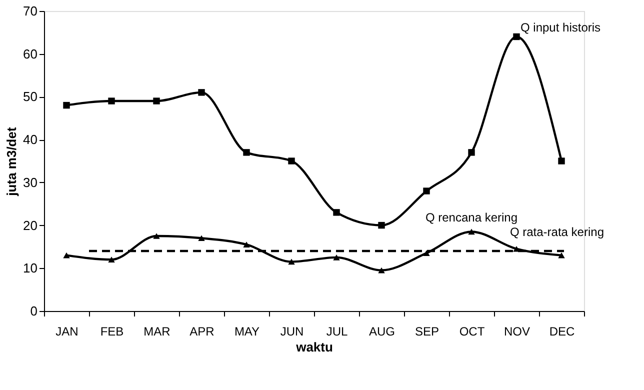  Describe the element at coordinates (247, 331) in the screenshot. I see `x-tick-label: MAY` at that location.